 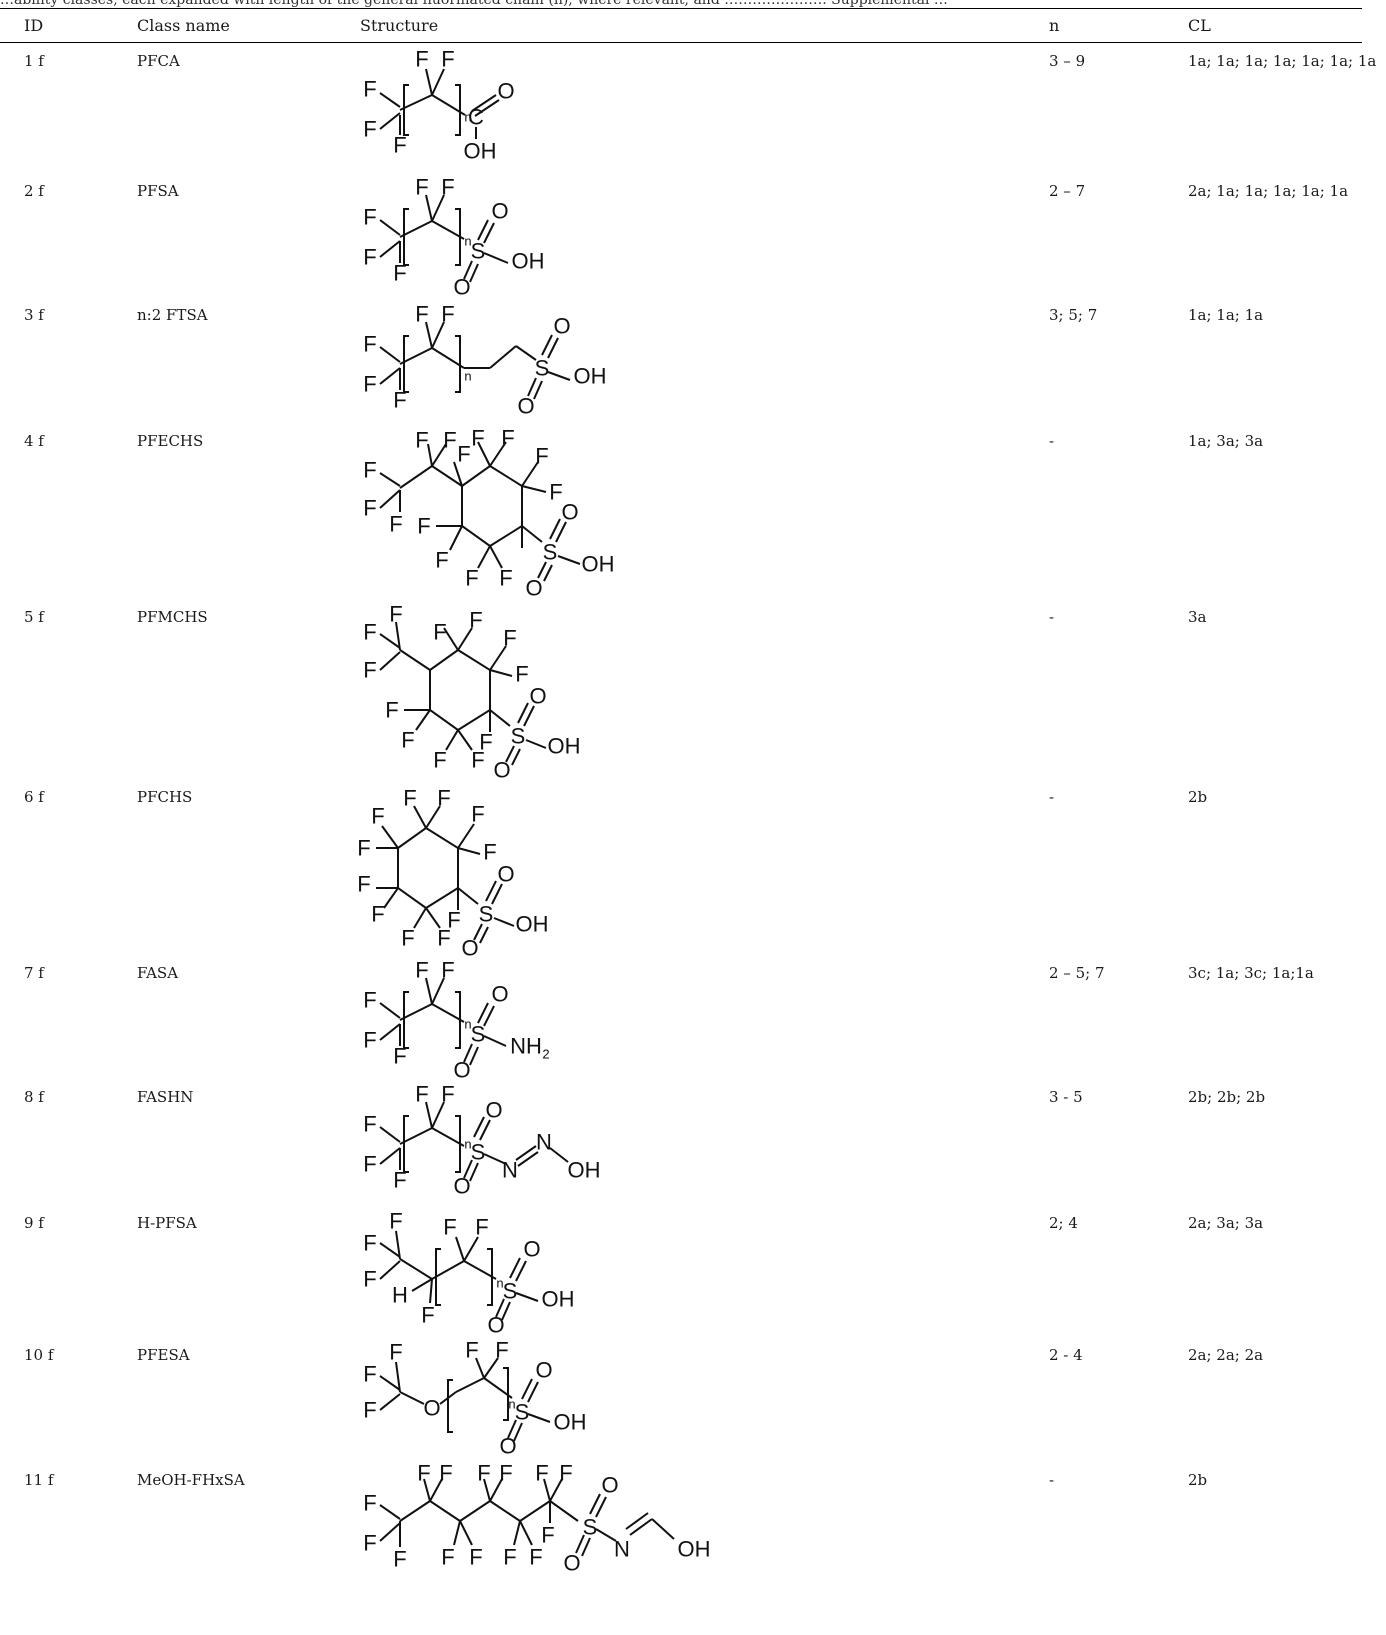 I want to click on row-n: 2; 4, so click(x=1063, y=1223).